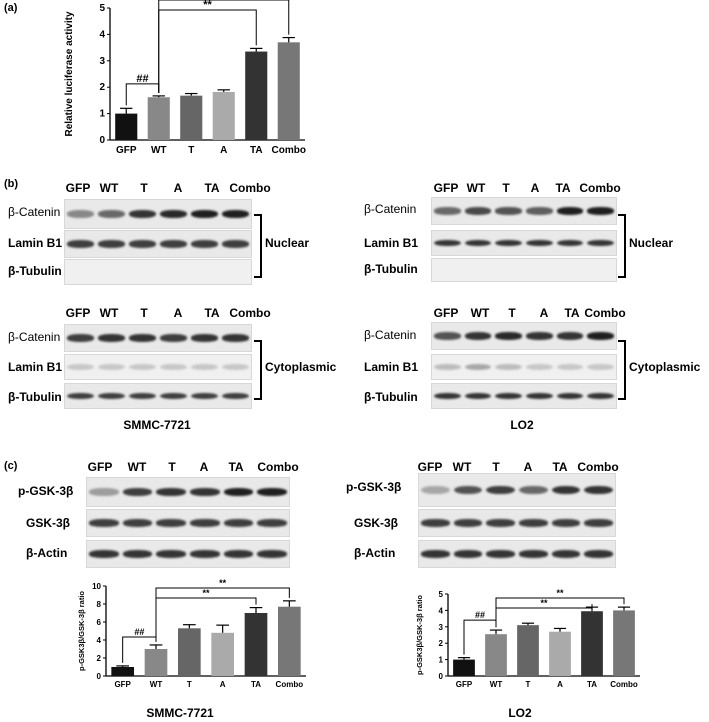 The height and width of the screenshot is (722, 709). I want to click on cell-line-label: LO2, so click(520, 713).